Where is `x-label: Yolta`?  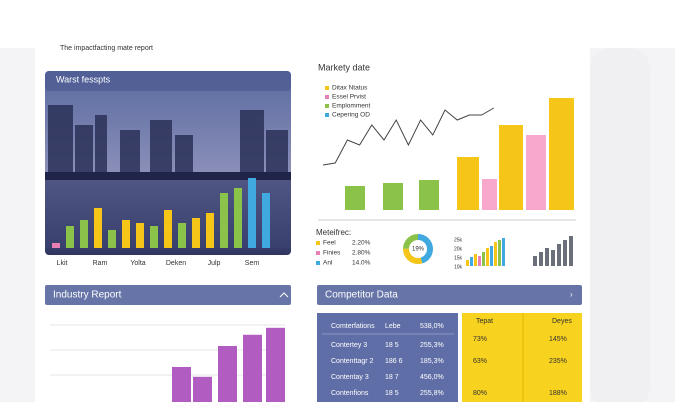 x-label: Yolta is located at coordinates (137, 263).